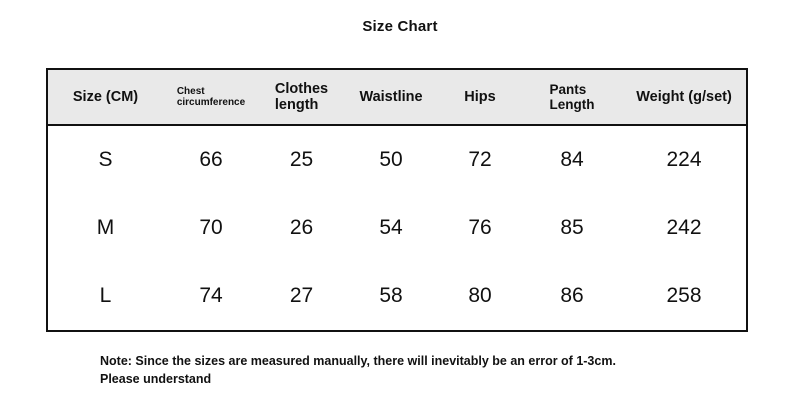 The height and width of the screenshot is (417, 800). I want to click on cell-weight: 224, so click(684, 159).